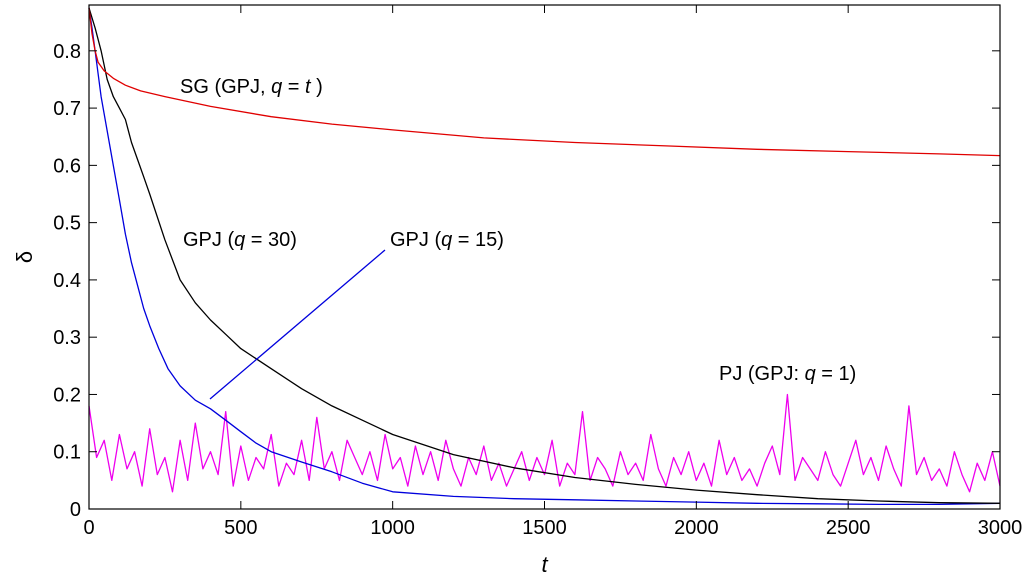  I want to click on x-tick-label: 1500, so click(544, 528).